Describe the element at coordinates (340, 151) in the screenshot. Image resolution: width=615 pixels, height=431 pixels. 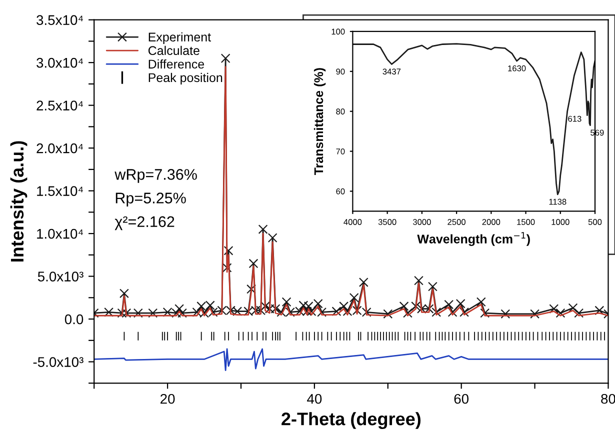
I see `y-tick-label: 70` at that location.